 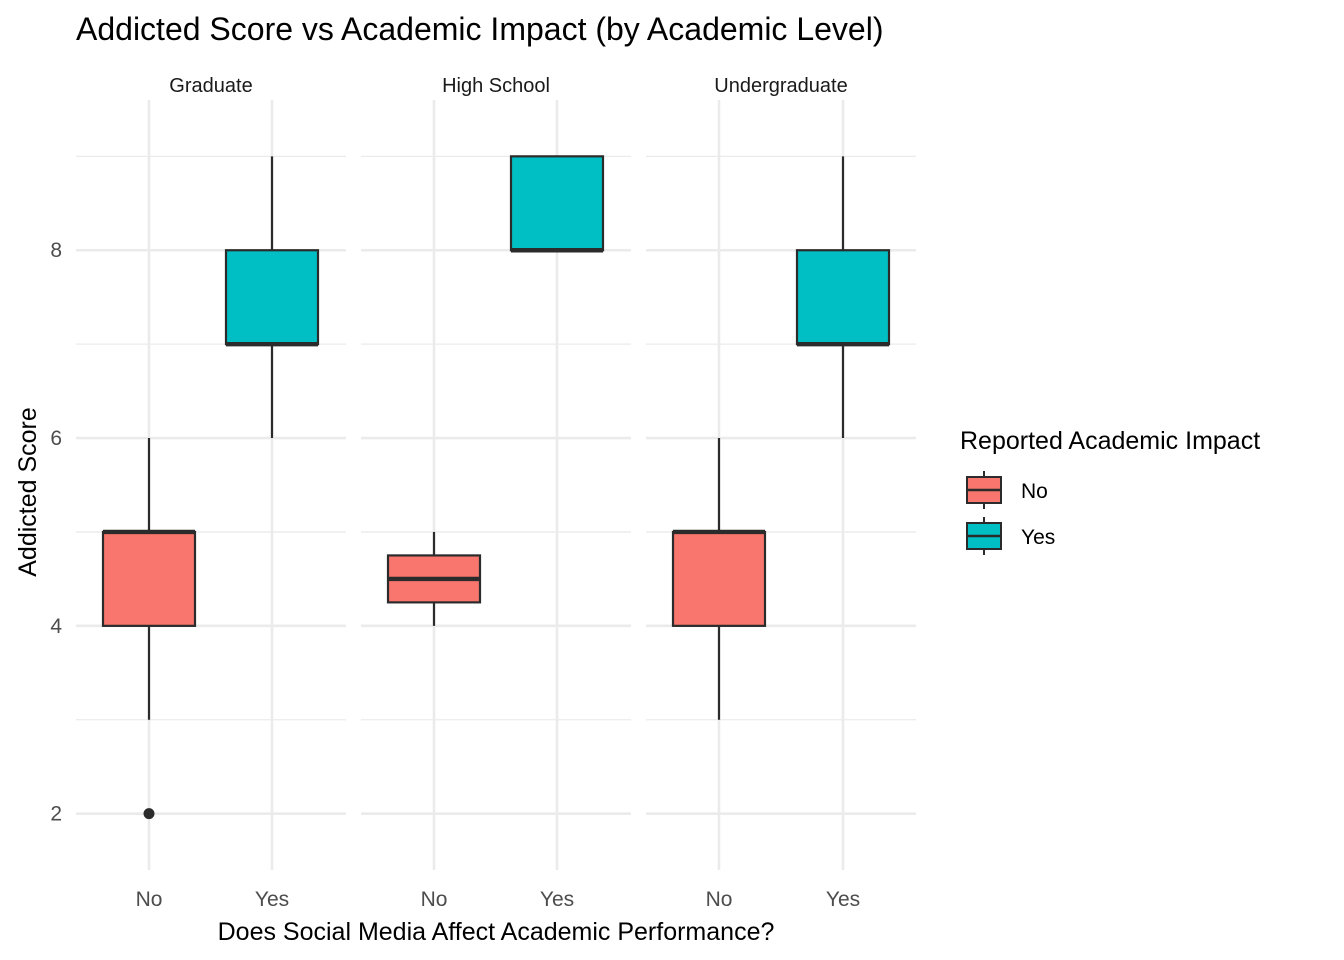 What do you see at coordinates (56, 532) in the screenshot?
I see `y-axis: 2 4 6 8` at bounding box center [56, 532].